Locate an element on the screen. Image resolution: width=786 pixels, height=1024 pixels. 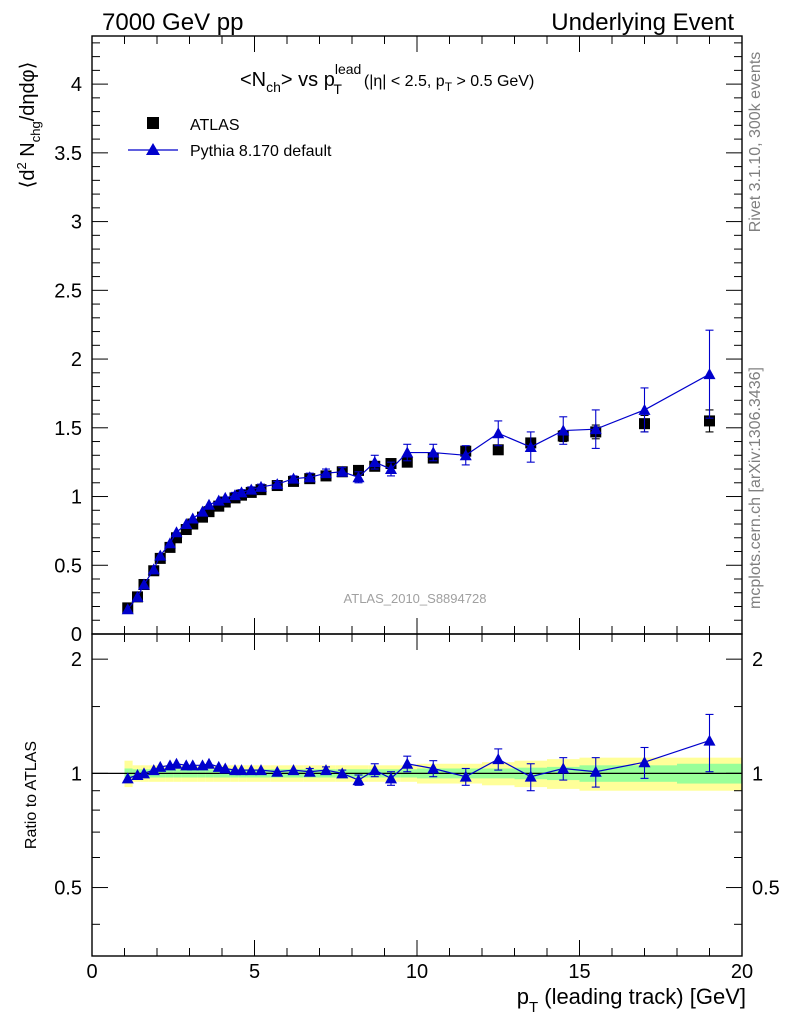
ratio-xtick-labels: 0 5 10 15 20 is located at coordinates (419, 972).